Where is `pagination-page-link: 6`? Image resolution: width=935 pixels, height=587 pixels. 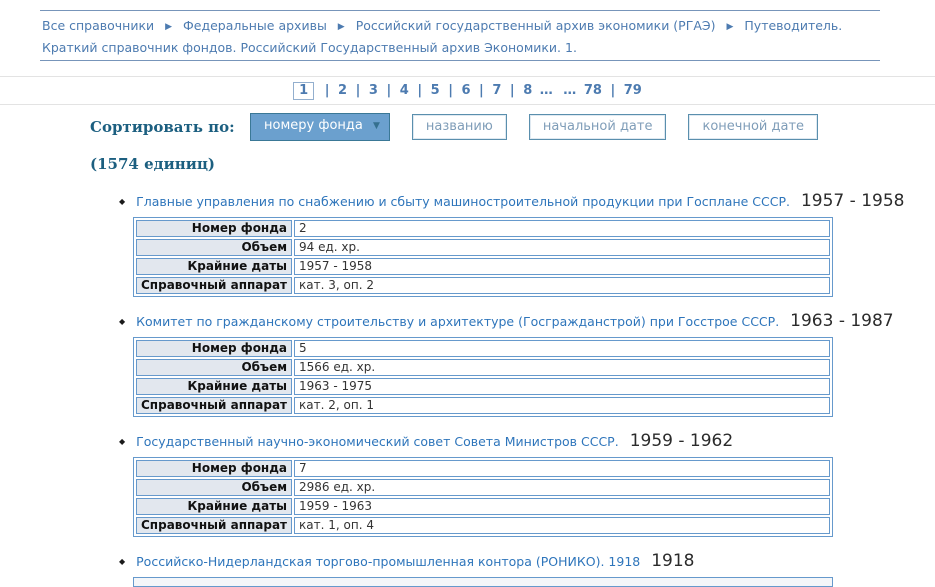
pagination-page-link: 6 is located at coordinates (466, 90).